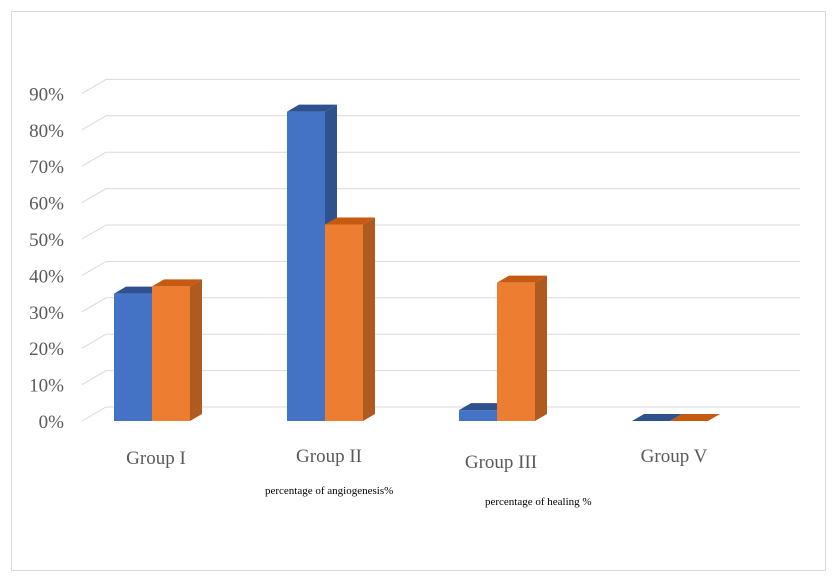  Describe the element at coordinates (46, 386) in the screenshot. I see `y-tick-label: 10%` at that location.